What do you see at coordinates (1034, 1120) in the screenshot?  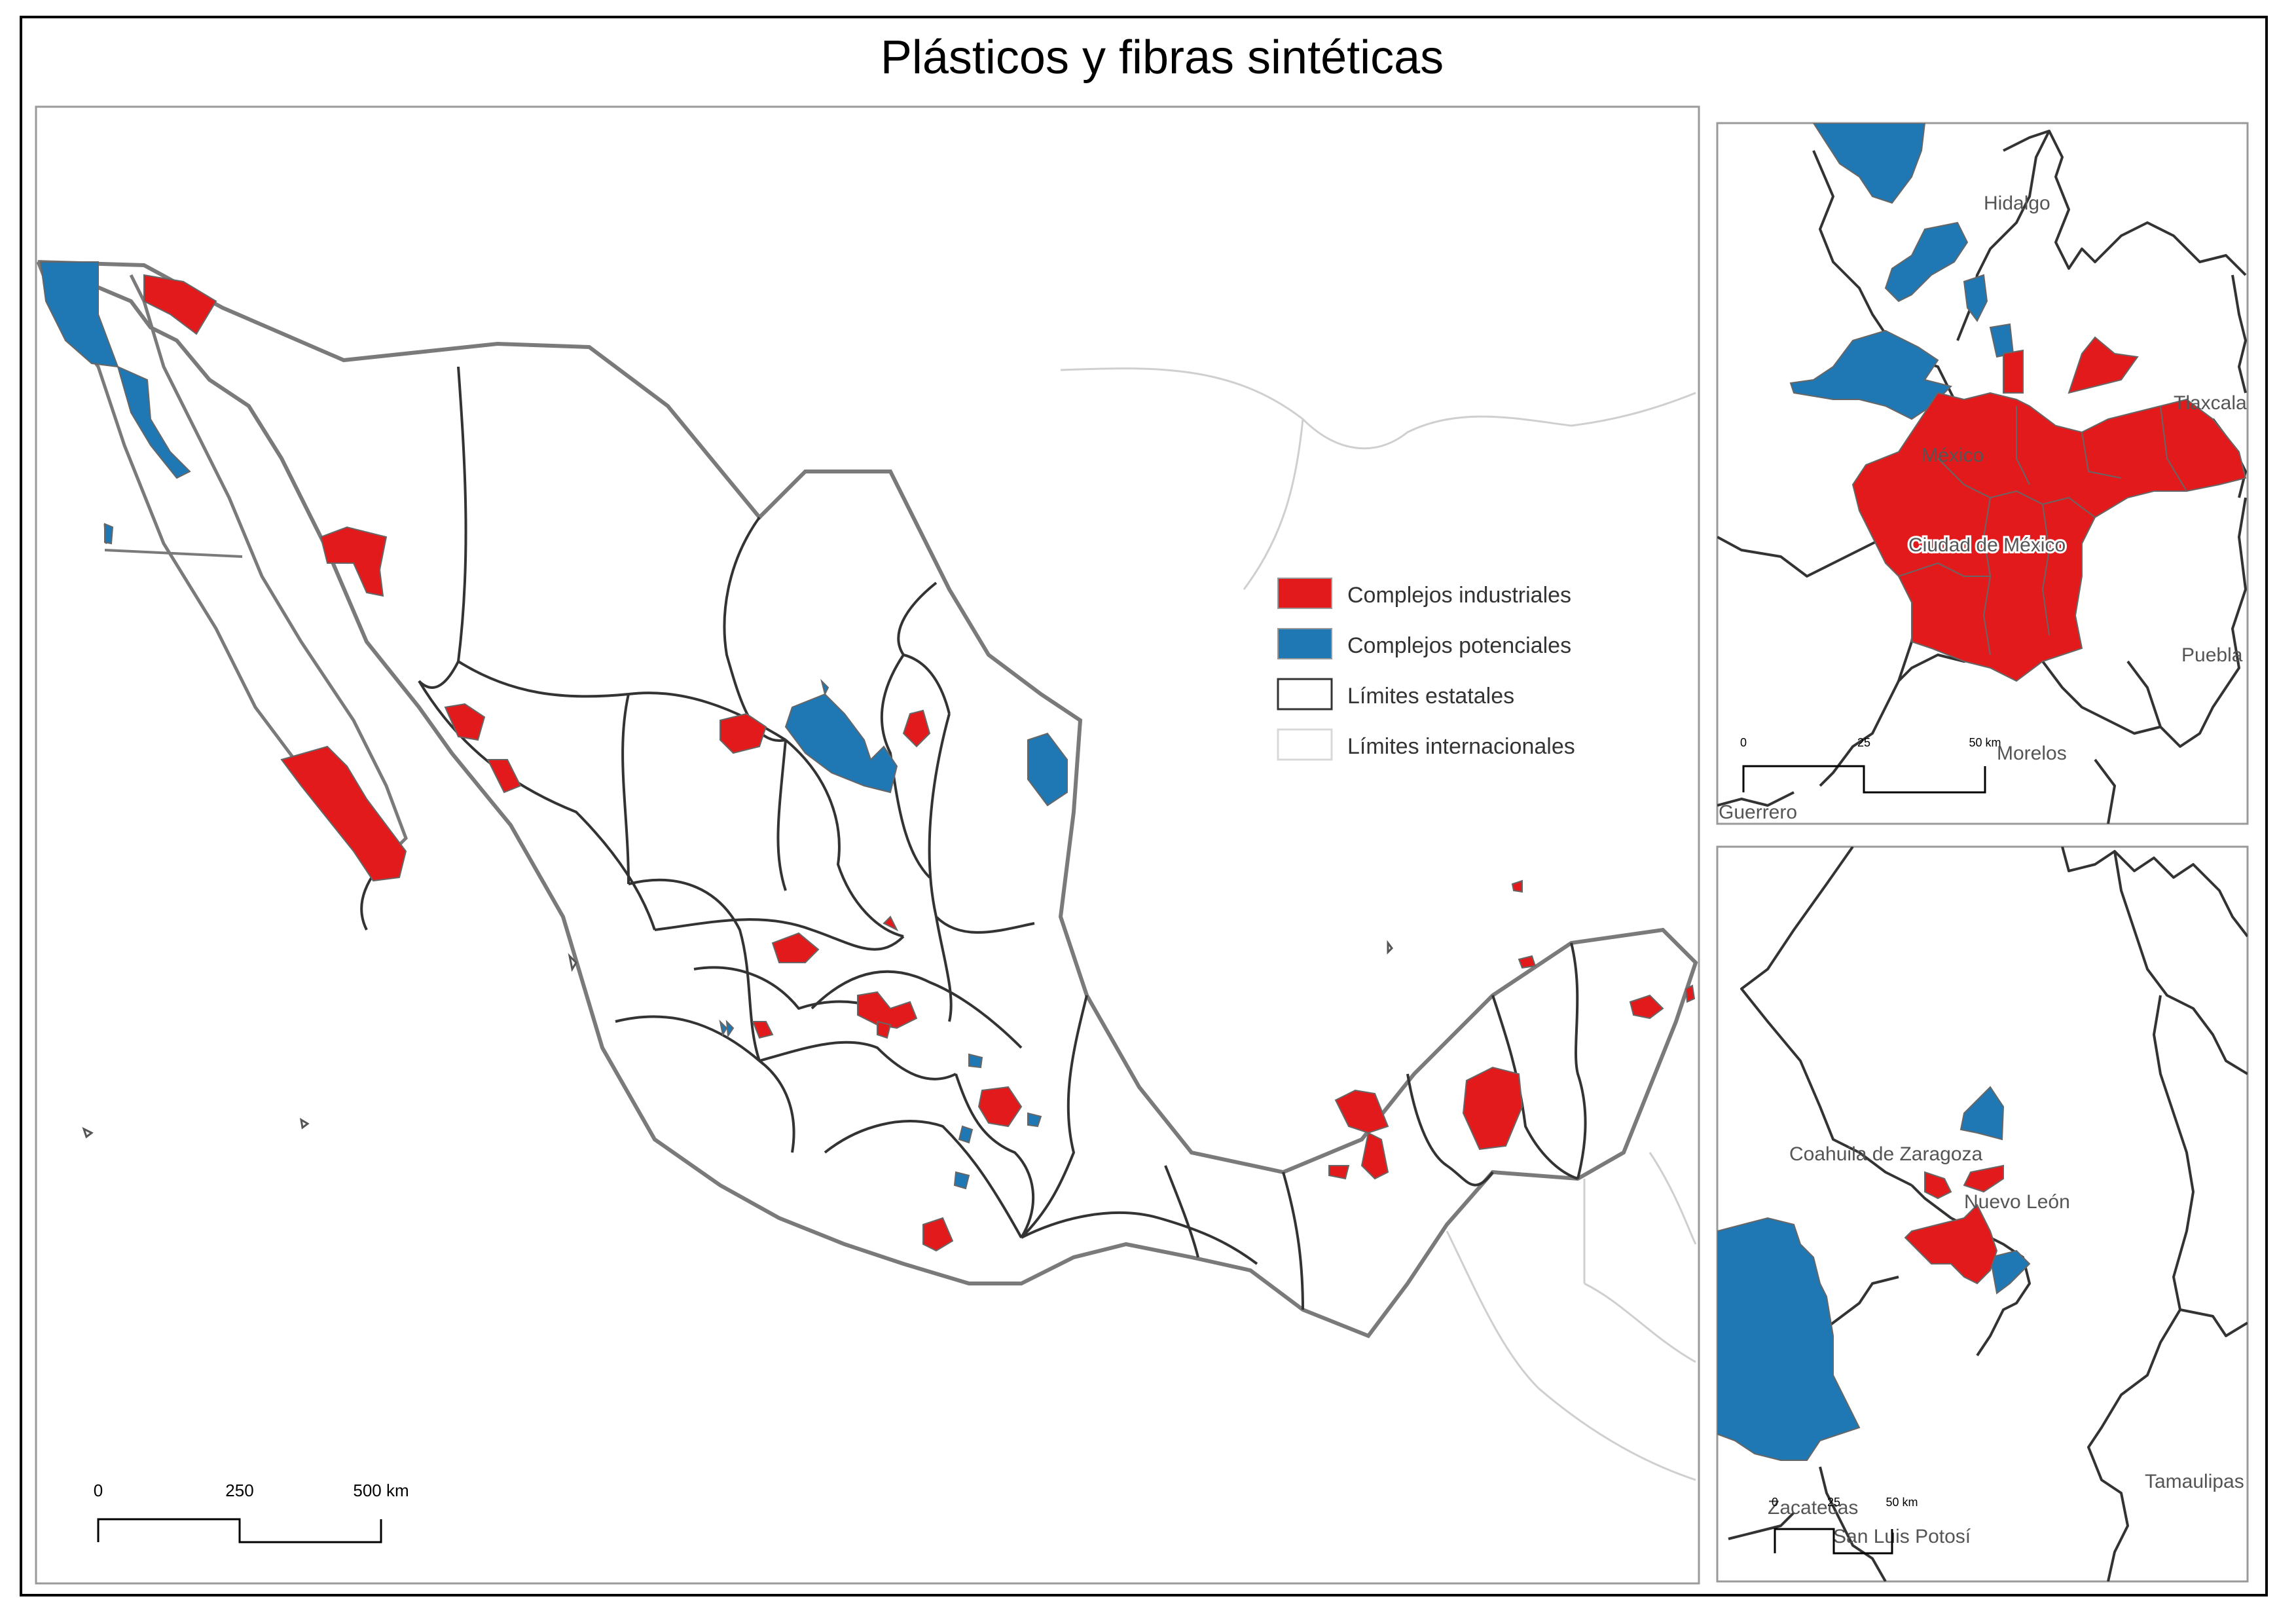 I see `potential-complex-puebla` at bounding box center [1034, 1120].